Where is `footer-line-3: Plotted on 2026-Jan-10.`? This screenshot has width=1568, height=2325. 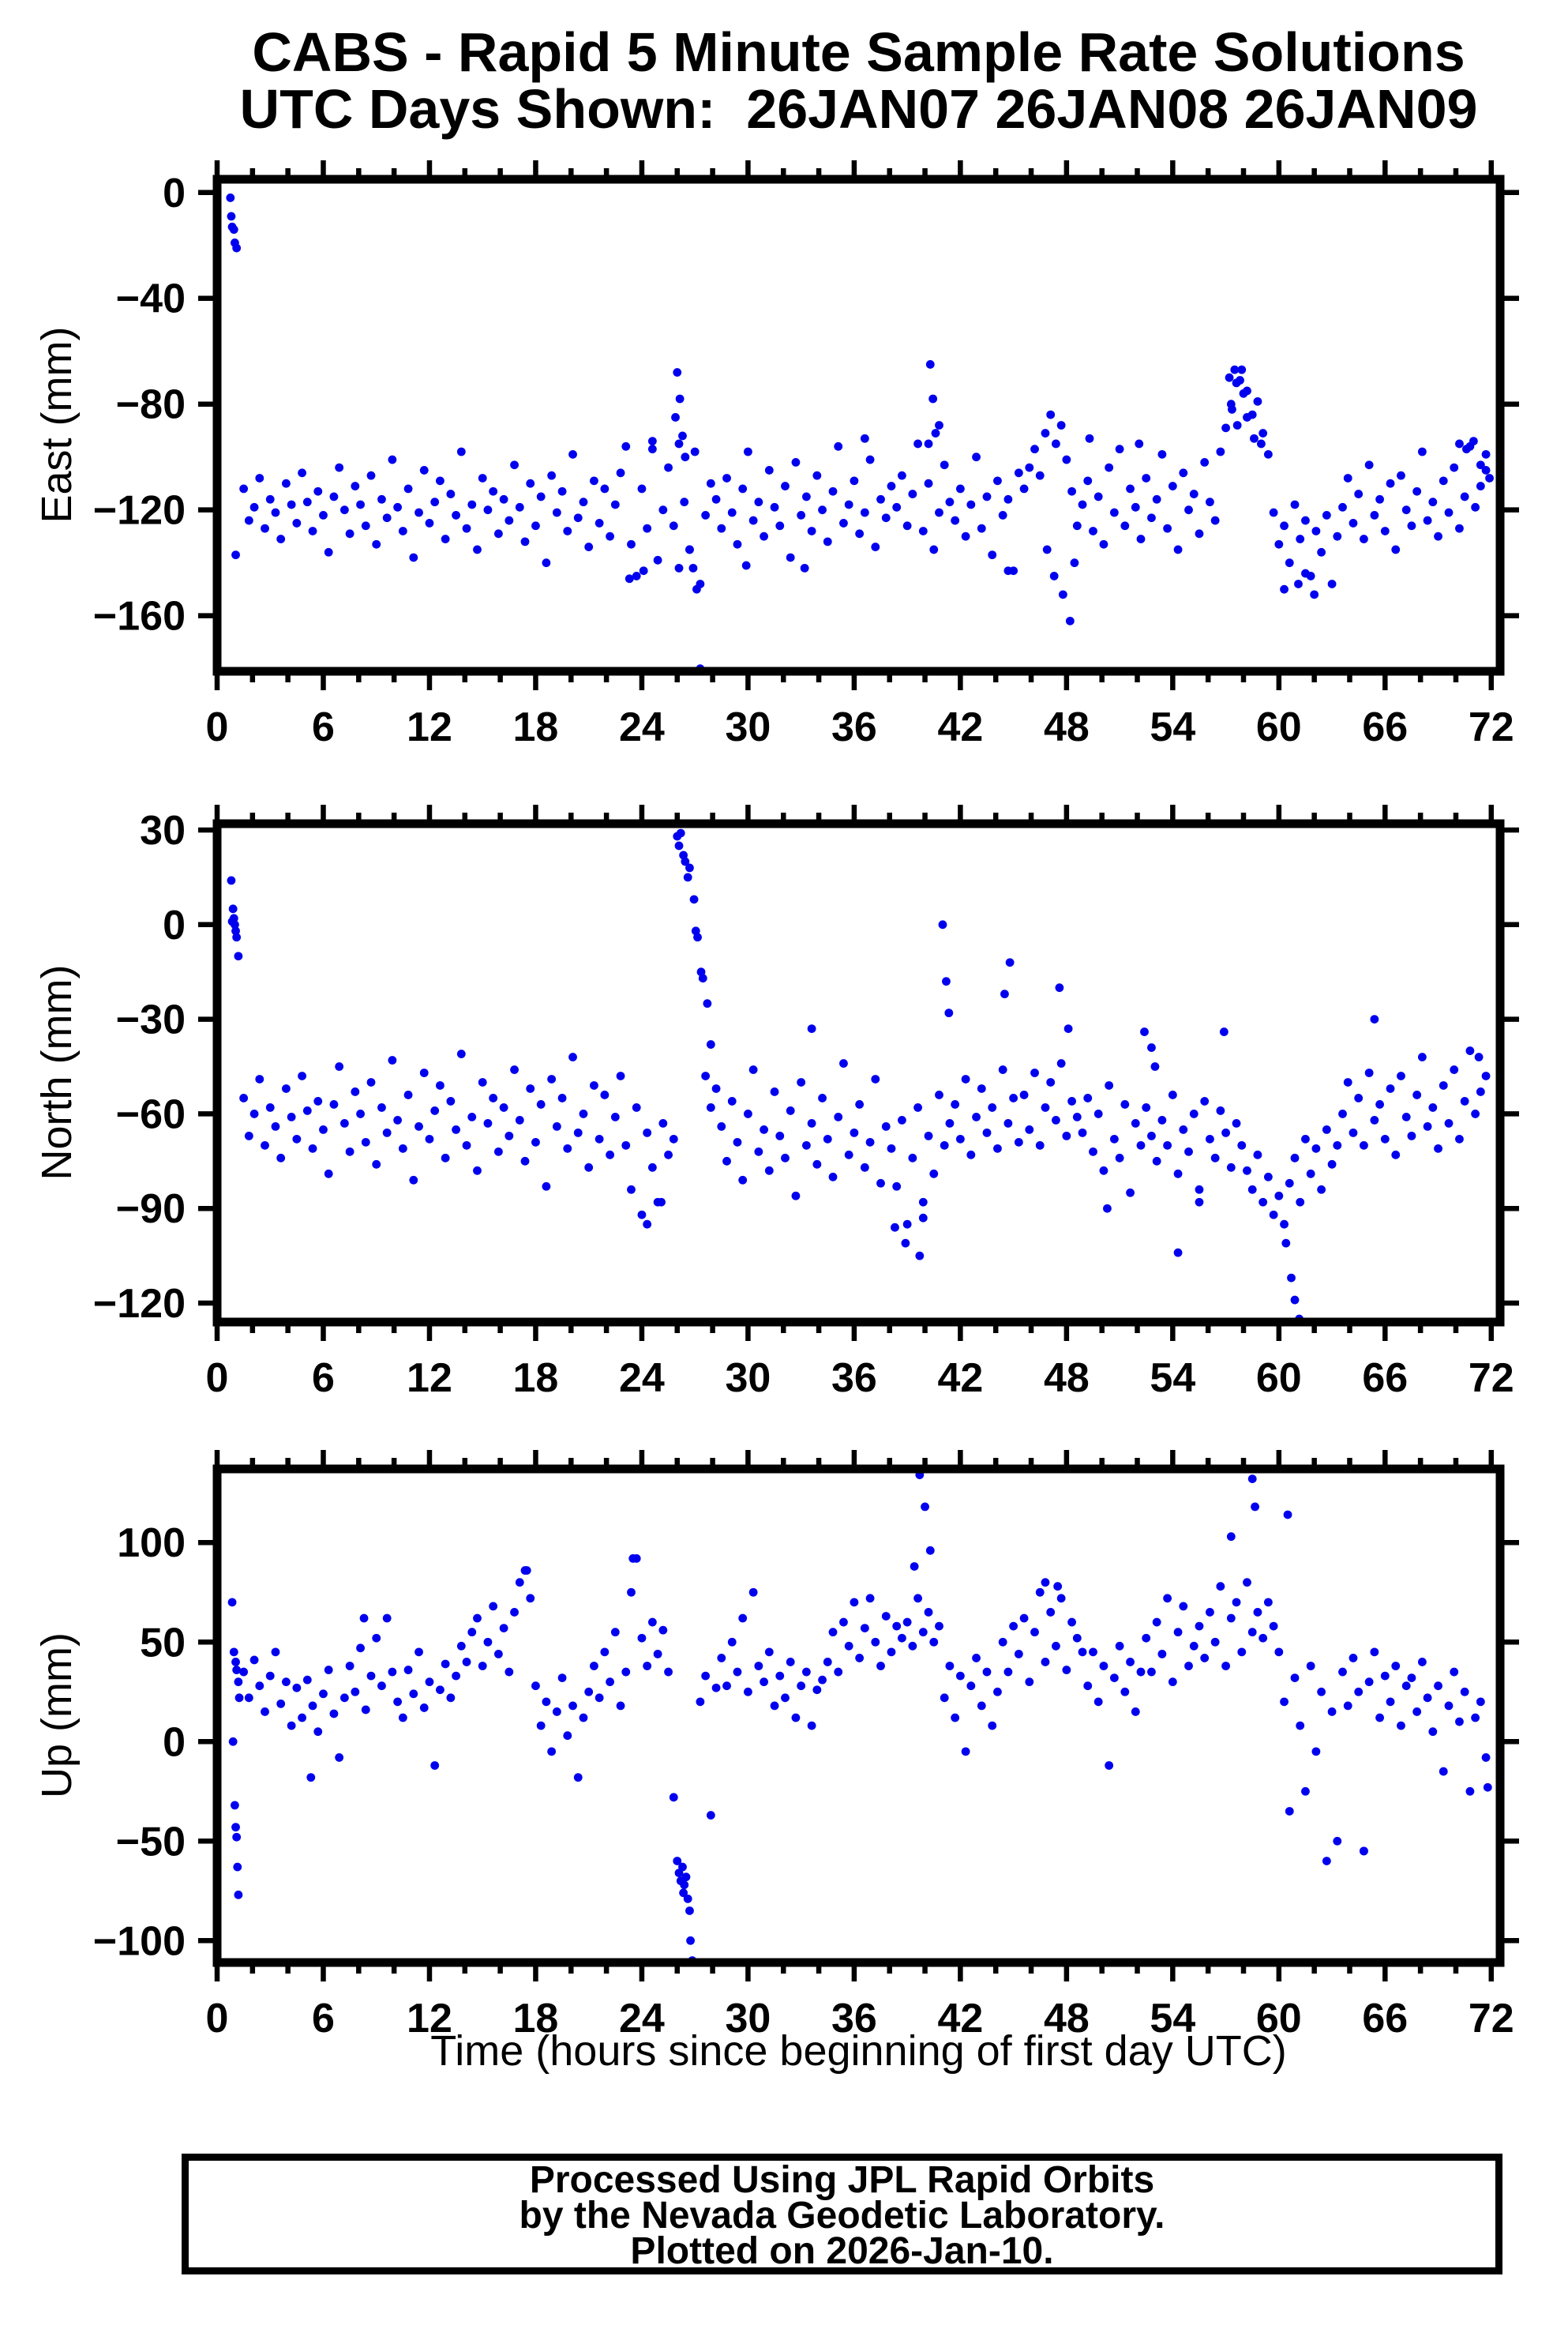 footer-line-3: Plotted on 2026-Jan-10. is located at coordinates (842, 2251).